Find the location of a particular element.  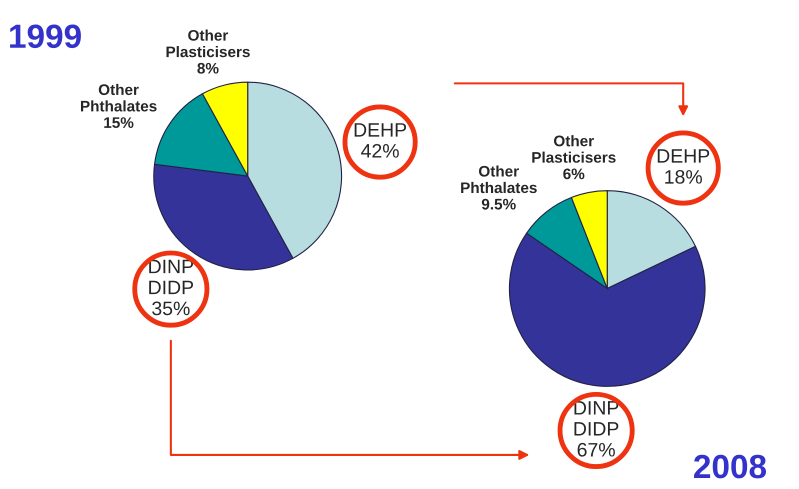

slice-label: DEHP 42% is located at coordinates (380, 140).